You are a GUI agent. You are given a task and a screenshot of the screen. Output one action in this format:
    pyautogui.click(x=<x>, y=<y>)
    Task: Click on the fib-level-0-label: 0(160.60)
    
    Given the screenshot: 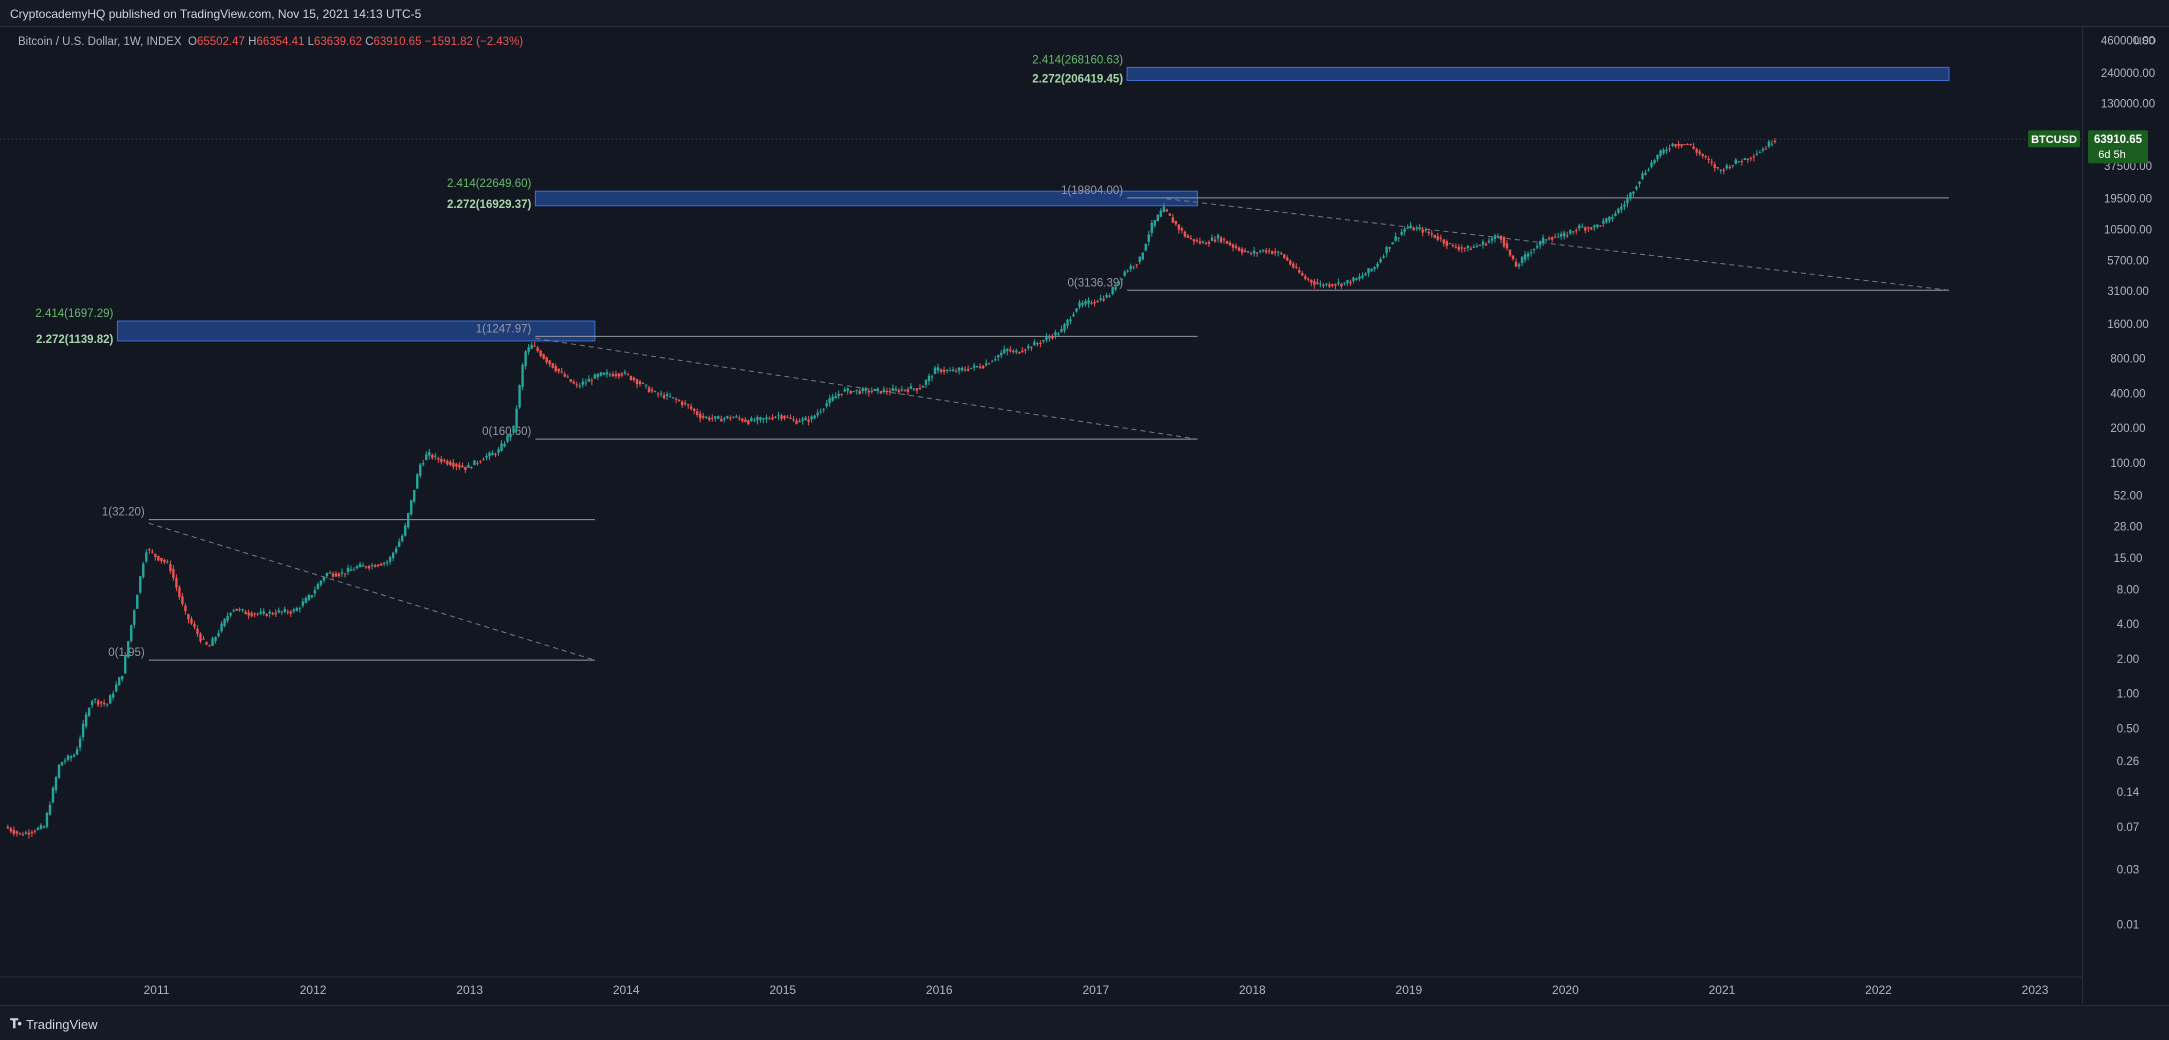 What is the action you would take?
    pyautogui.click(x=506, y=432)
    